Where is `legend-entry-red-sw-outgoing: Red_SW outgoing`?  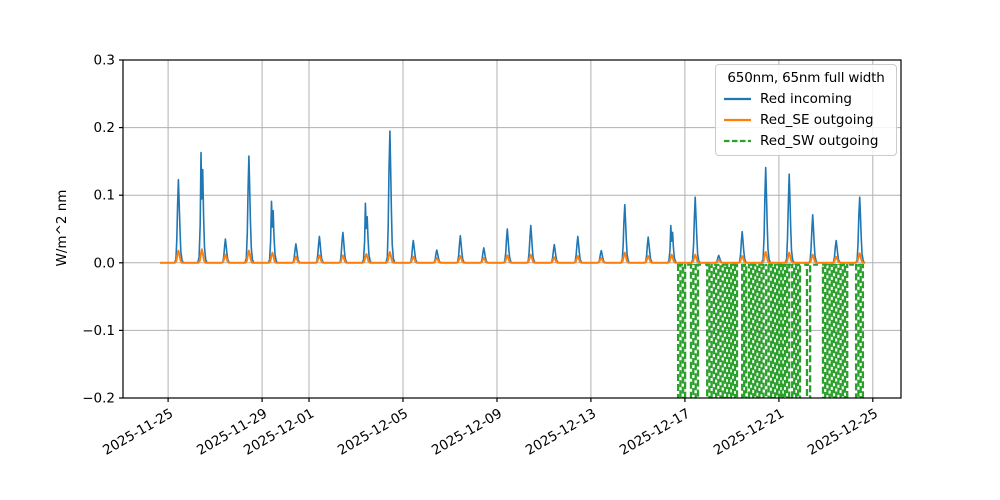
legend-entry-red-sw-outgoing: Red_SW outgoing is located at coordinates (806, 140).